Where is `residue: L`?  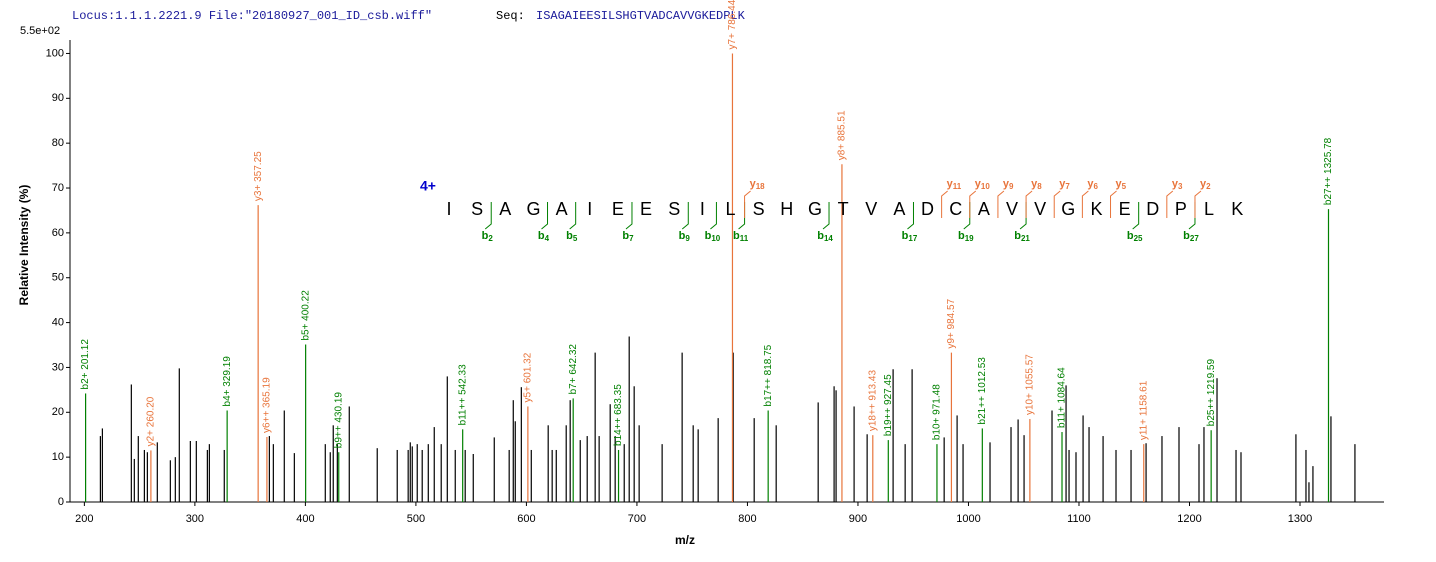
residue: L is located at coordinates (730, 209).